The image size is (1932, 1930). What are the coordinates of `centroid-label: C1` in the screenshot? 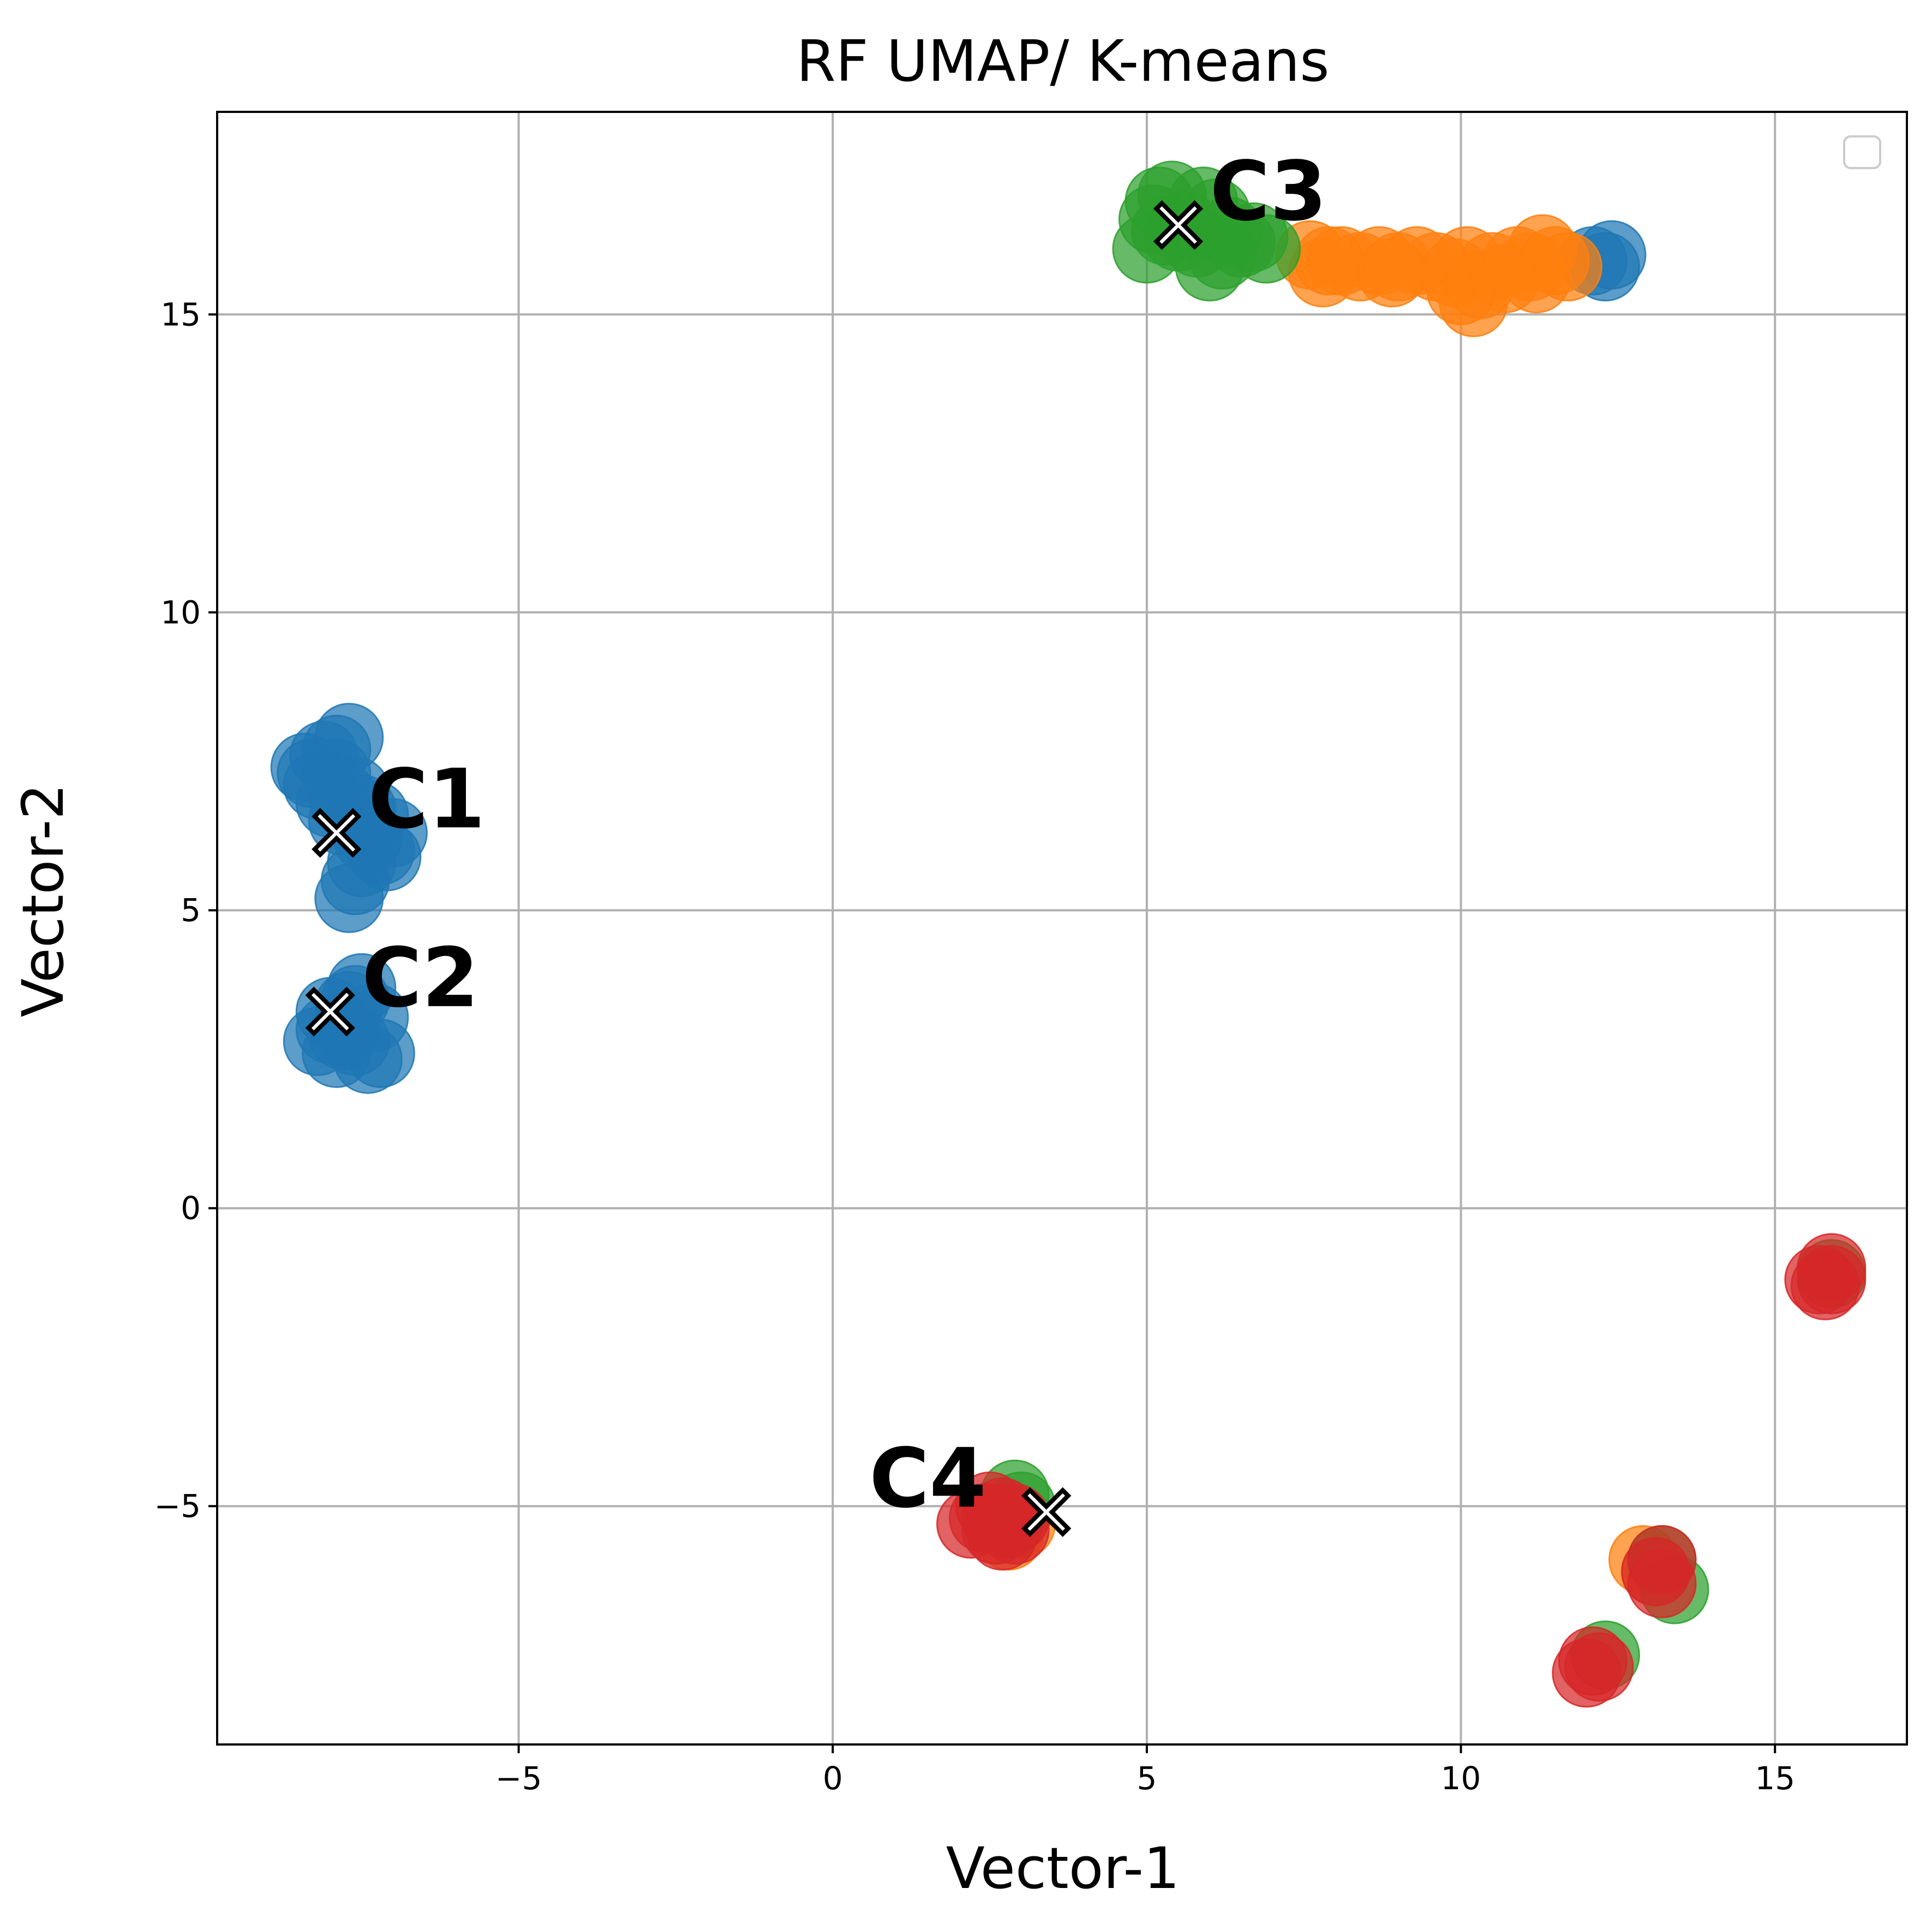 It's located at (427, 799).